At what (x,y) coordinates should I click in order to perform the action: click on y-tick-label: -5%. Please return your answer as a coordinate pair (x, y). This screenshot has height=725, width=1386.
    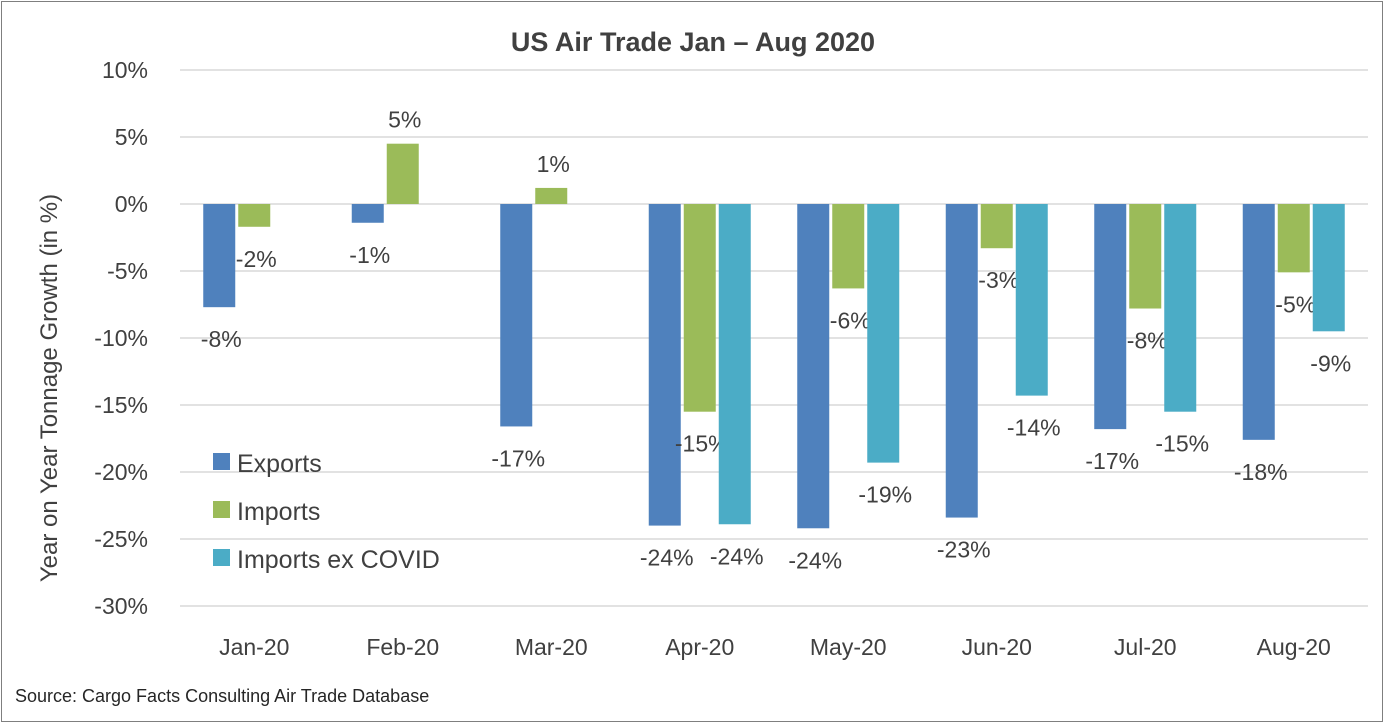
    Looking at the image, I should click on (127, 271).